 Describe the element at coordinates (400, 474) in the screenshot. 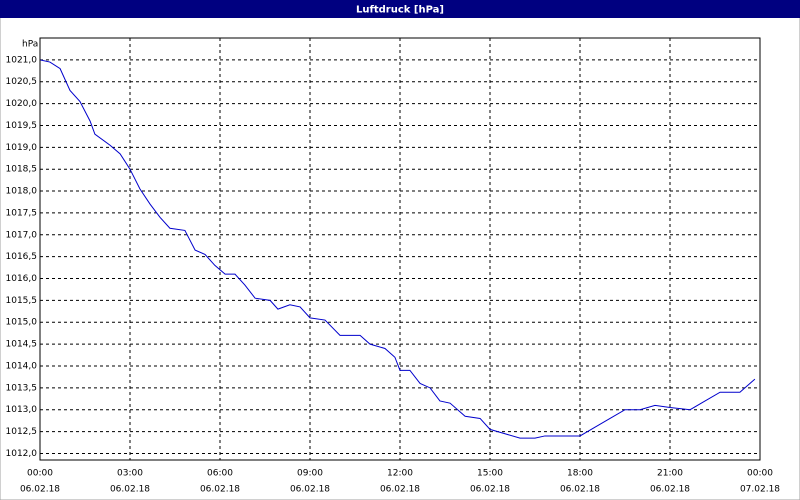

I see `x-tick-label: 12:00` at that location.